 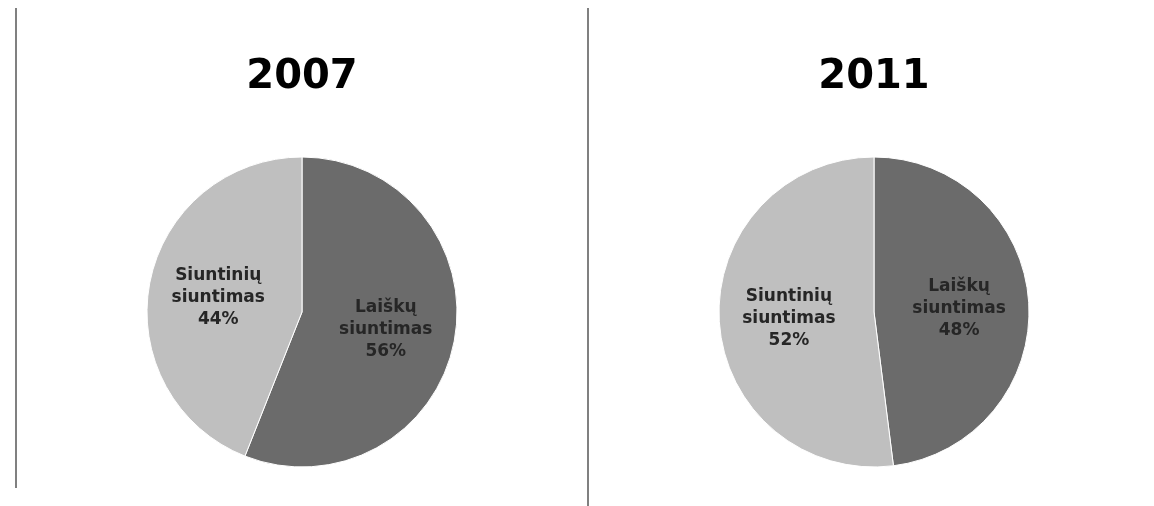 What do you see at coordinates (218, 318) in the screenshot?
I see `data-label: 44%` at bounding box center [218, 318].